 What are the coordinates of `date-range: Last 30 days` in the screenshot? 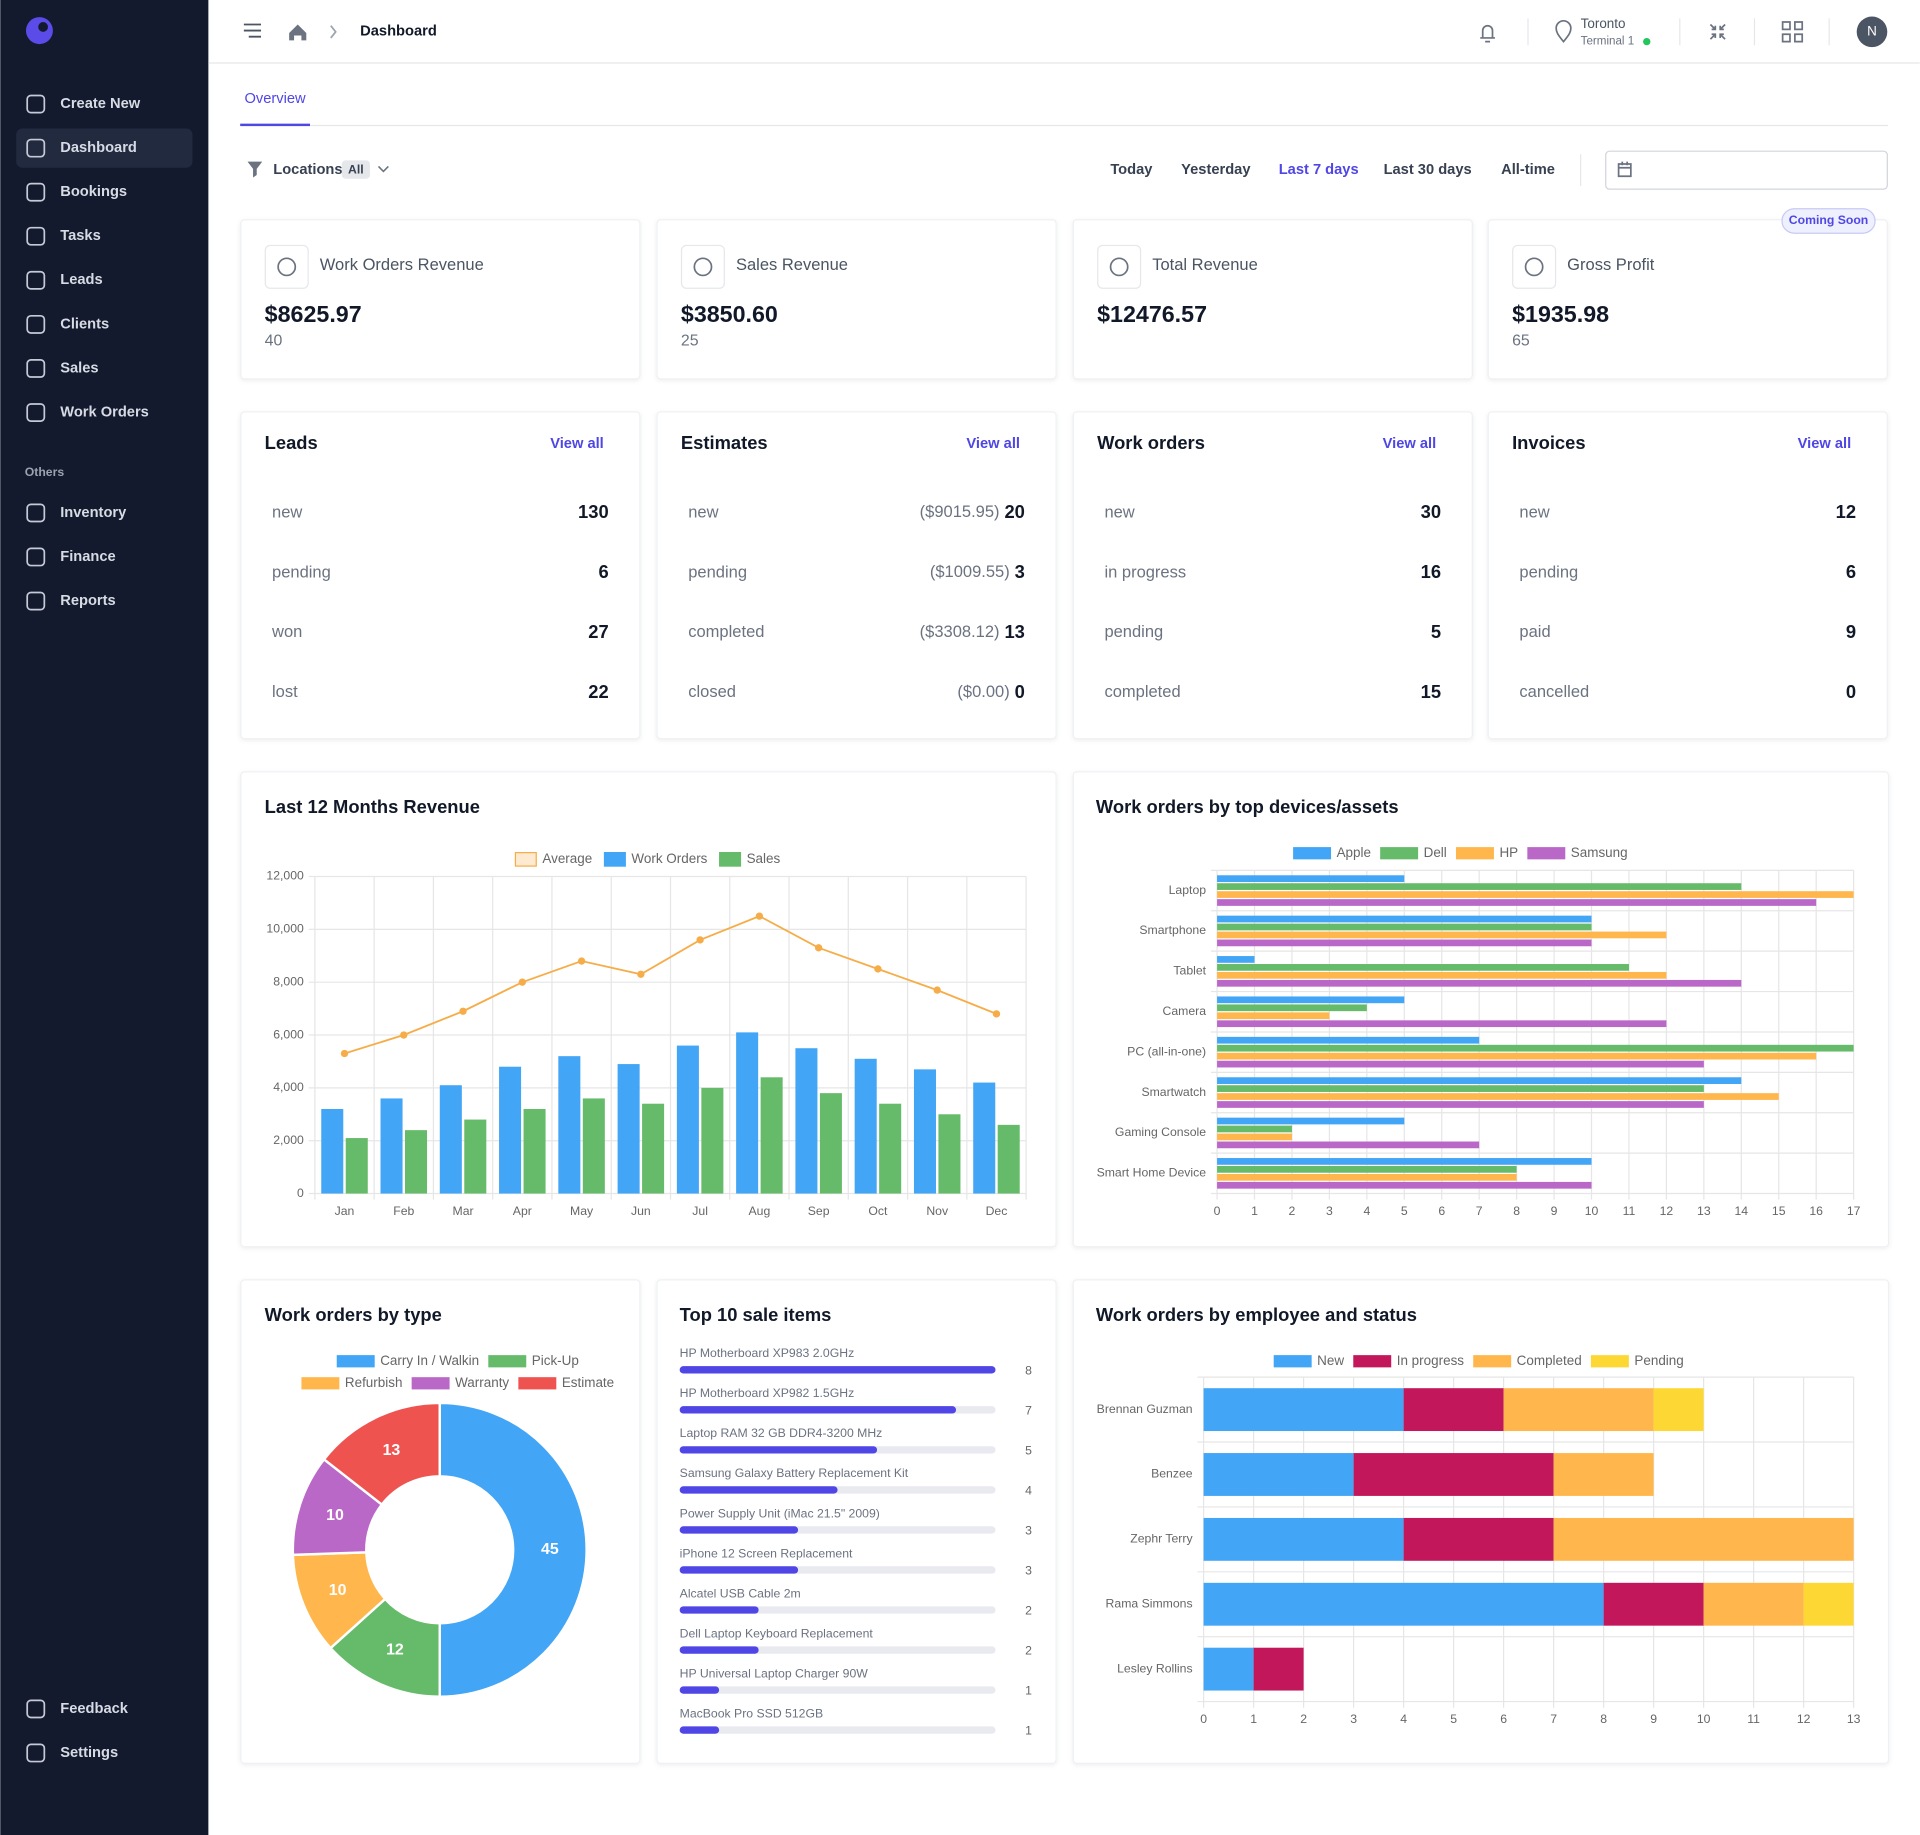 It's located at (1428, 170).